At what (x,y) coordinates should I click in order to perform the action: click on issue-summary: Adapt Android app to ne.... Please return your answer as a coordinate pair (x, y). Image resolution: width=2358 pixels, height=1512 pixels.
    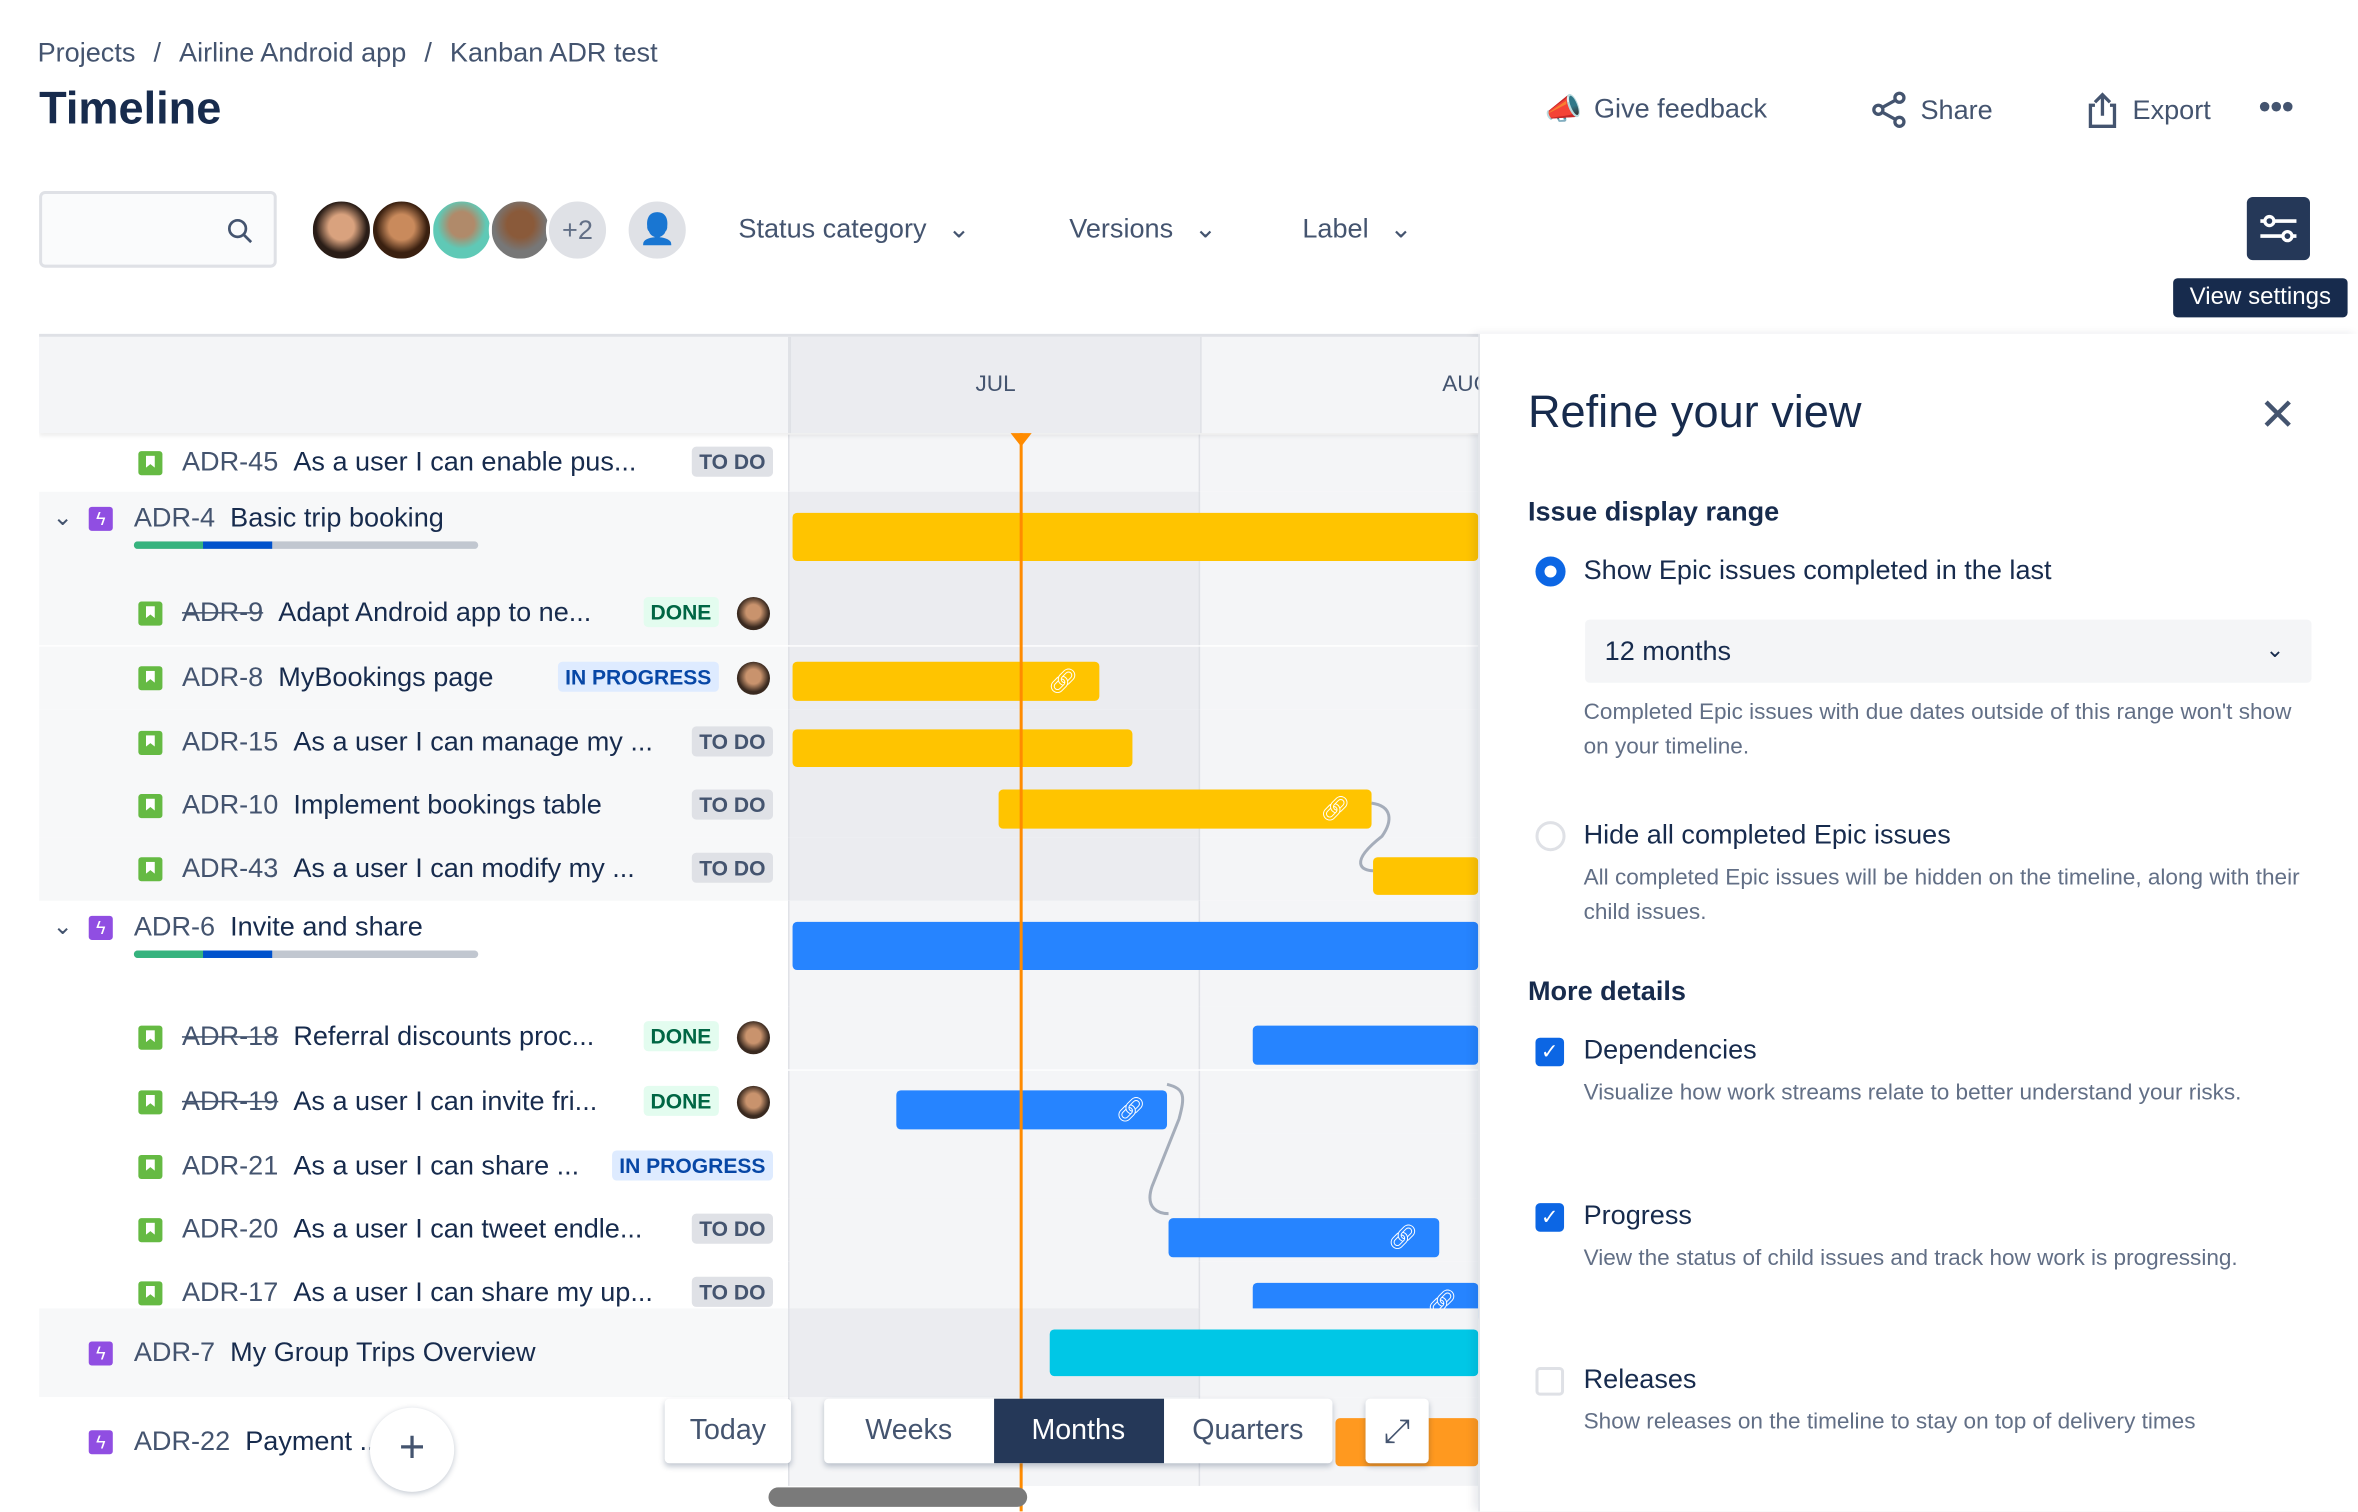
    Looking at the image, I should click on (435, 612).